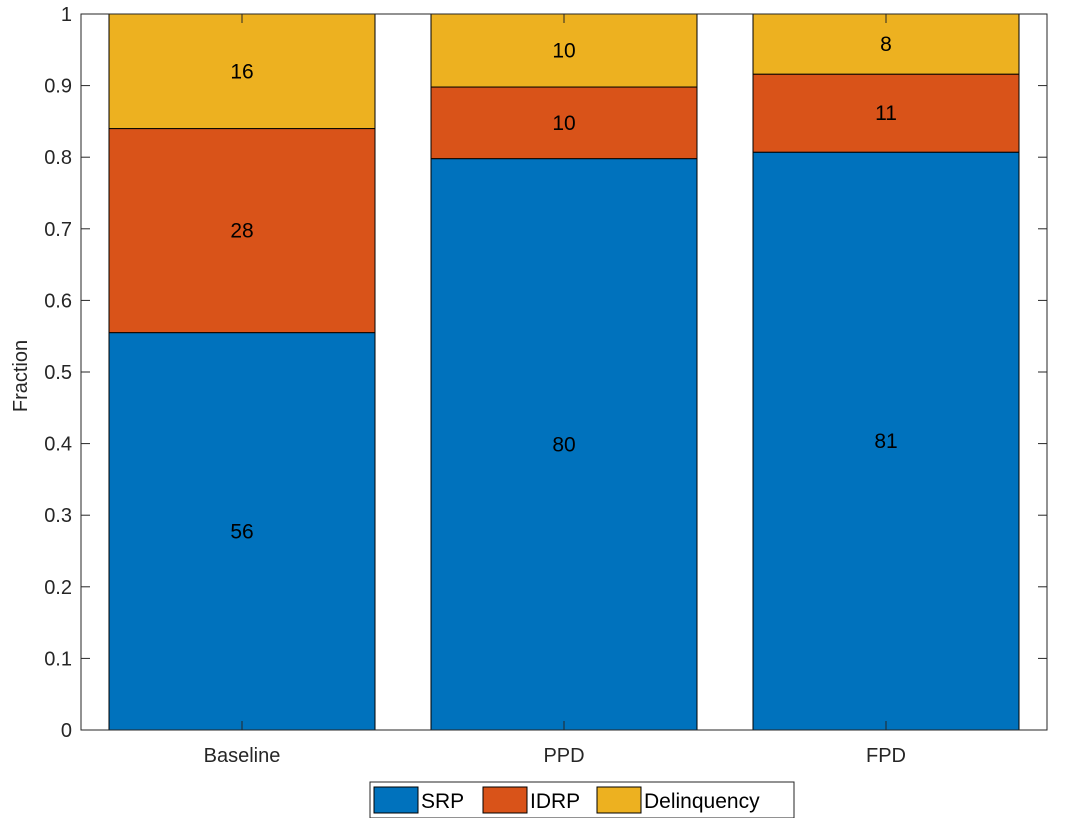 This screenshot has width=1071, height=818. I want to click on x-tick-label-fpd: FPD, so click(886, 756).